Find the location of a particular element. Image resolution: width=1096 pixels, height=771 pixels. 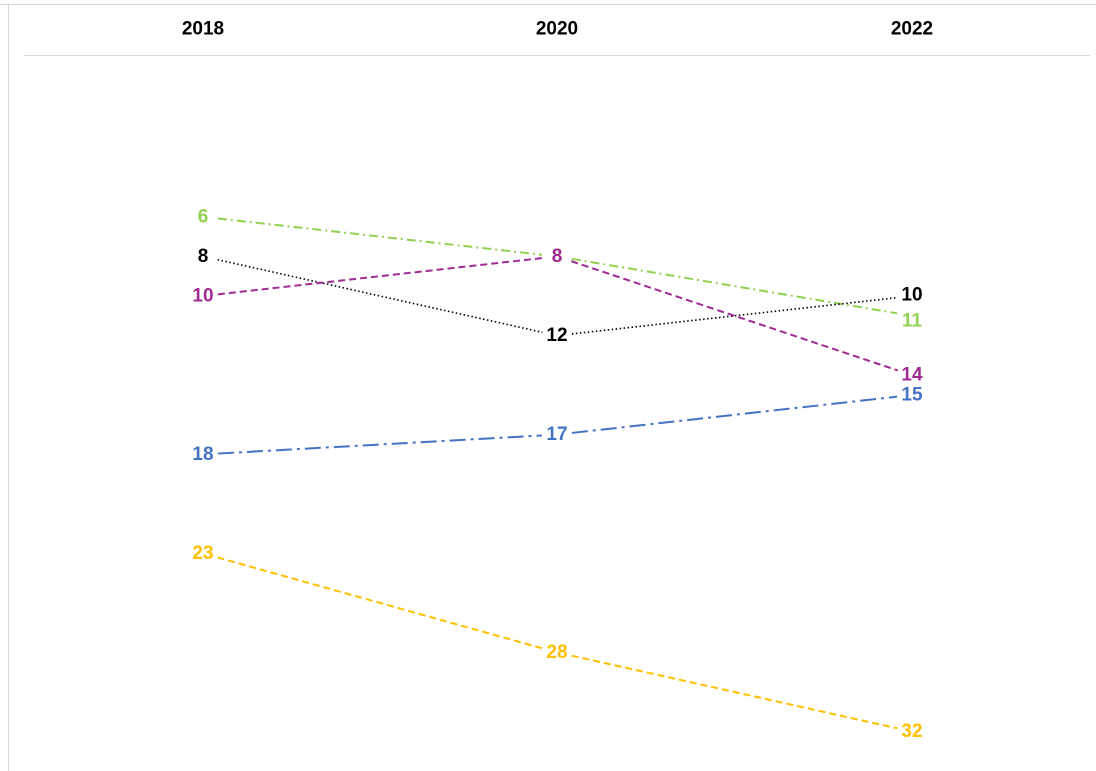

series-3-label-0: 18 is located at coordinates (202, 454).